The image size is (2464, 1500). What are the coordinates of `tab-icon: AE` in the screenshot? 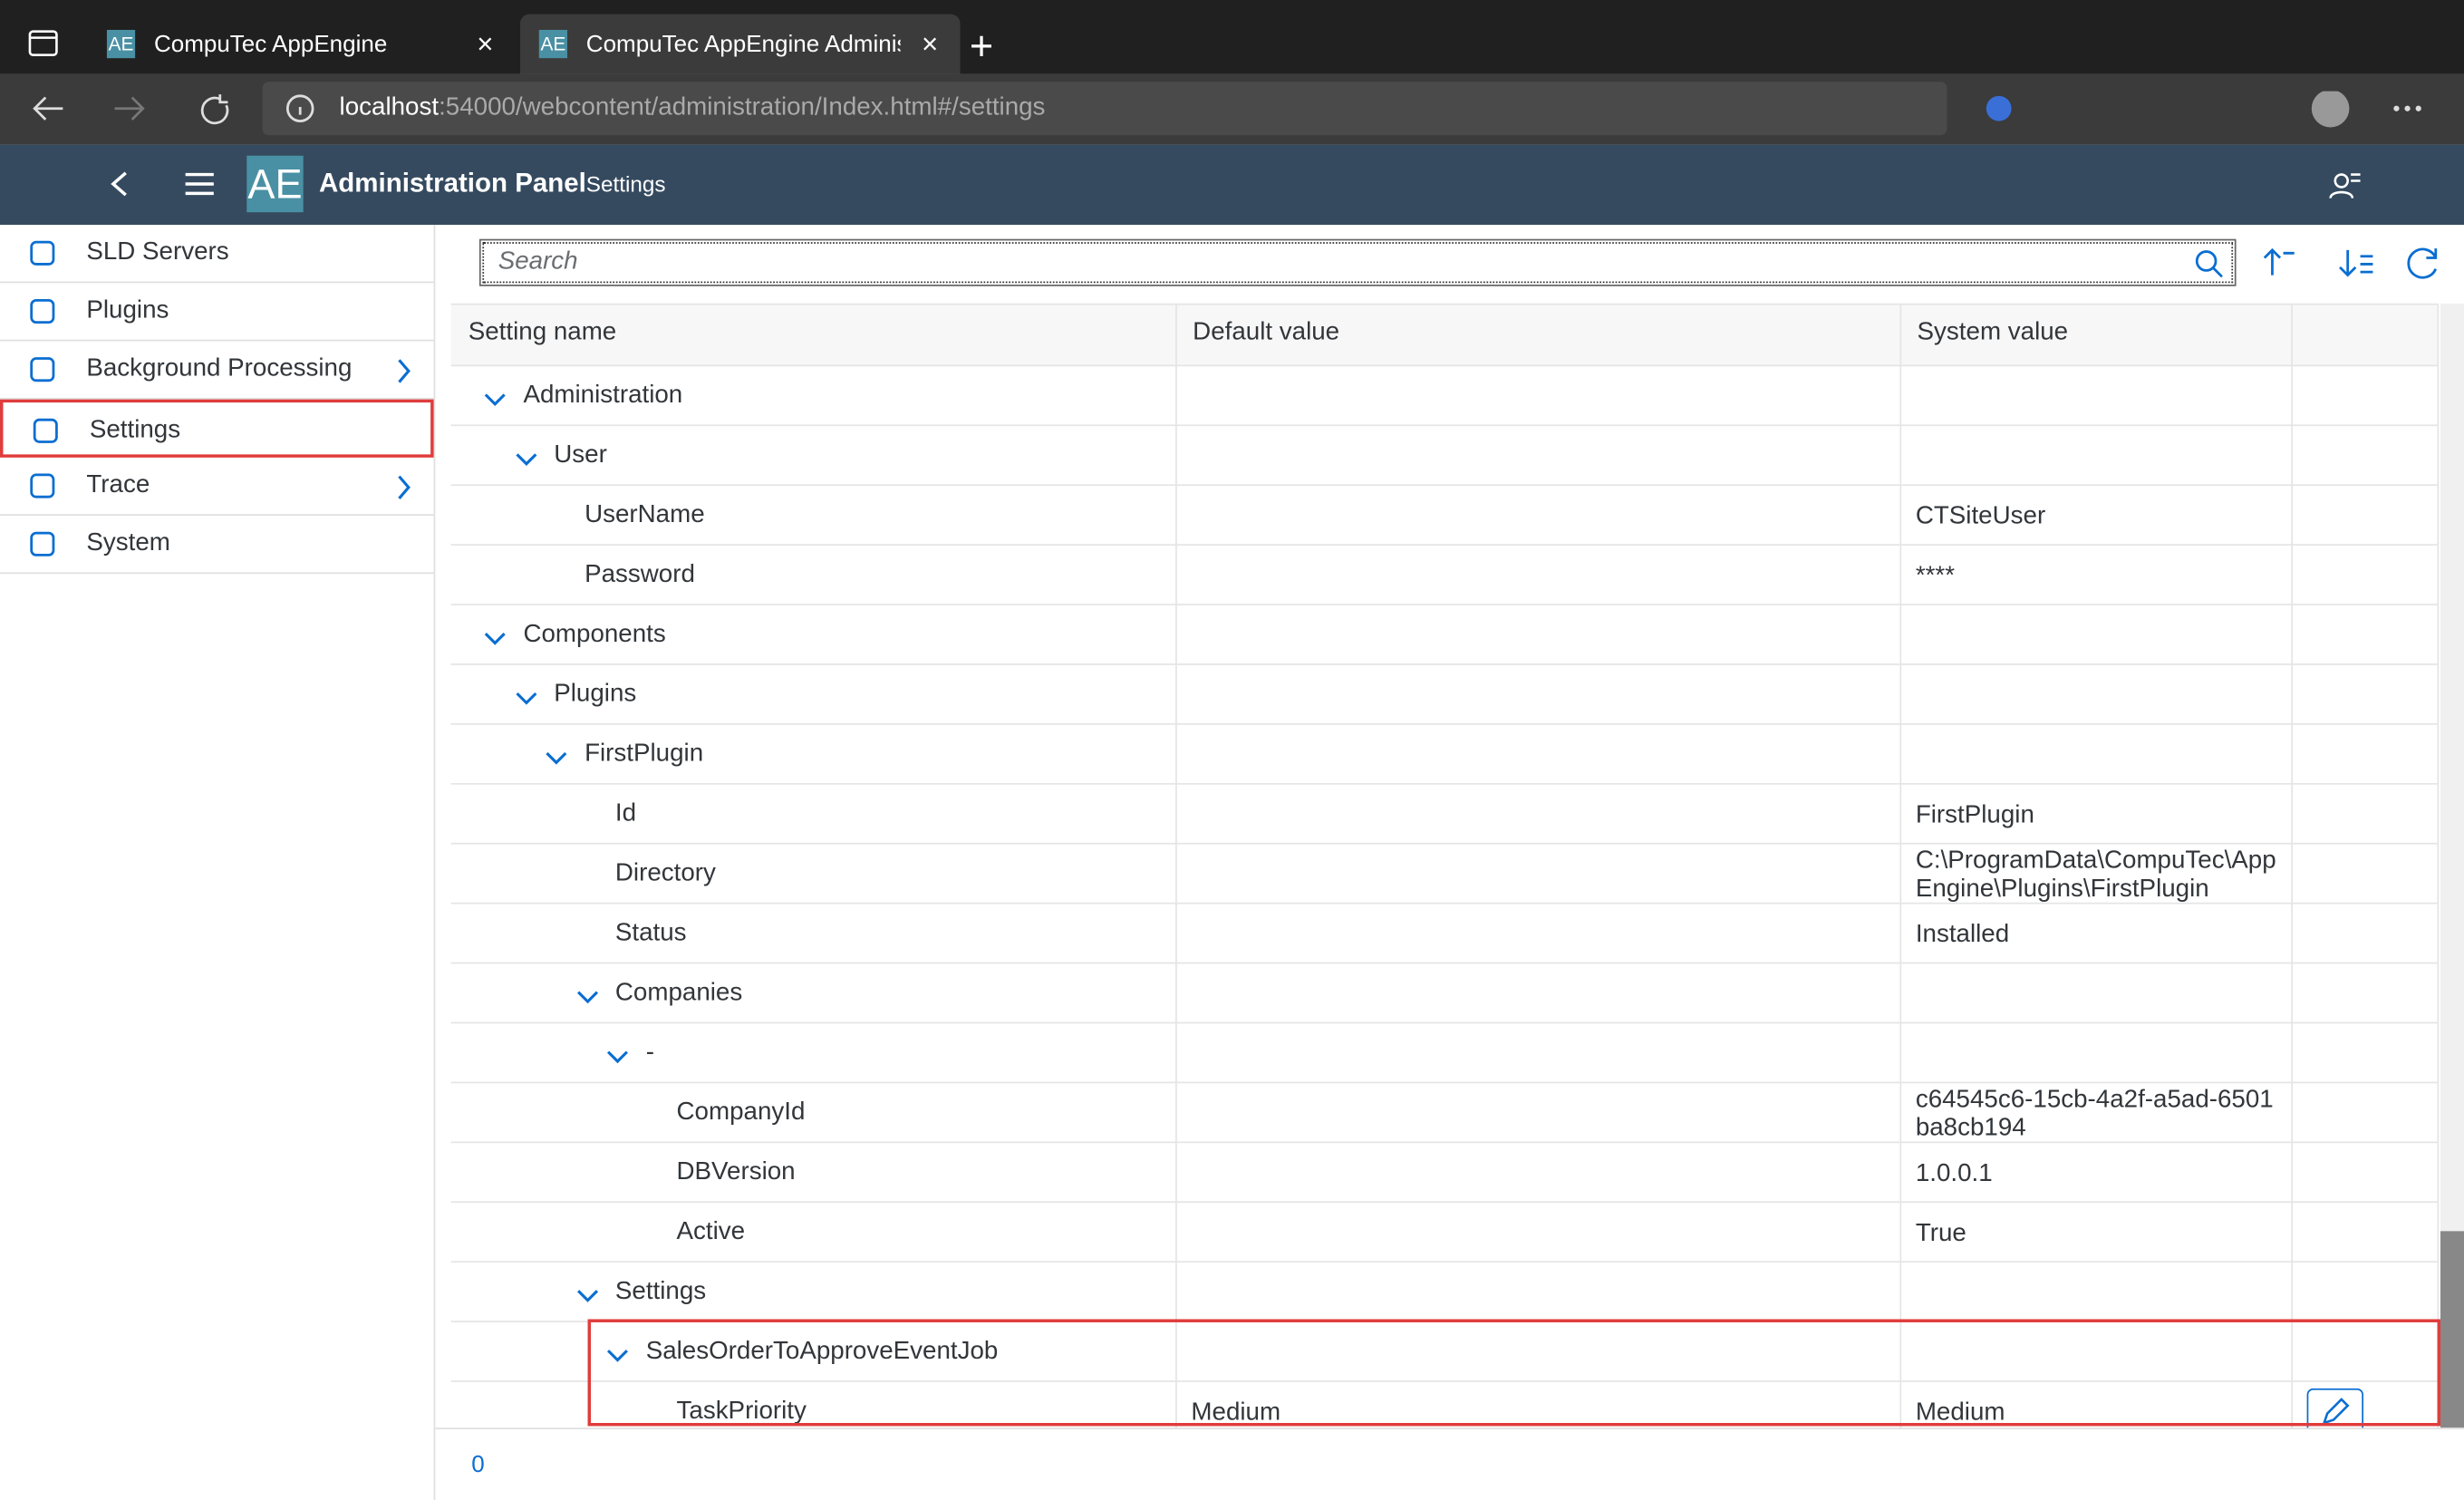 It's located at (553, 44).